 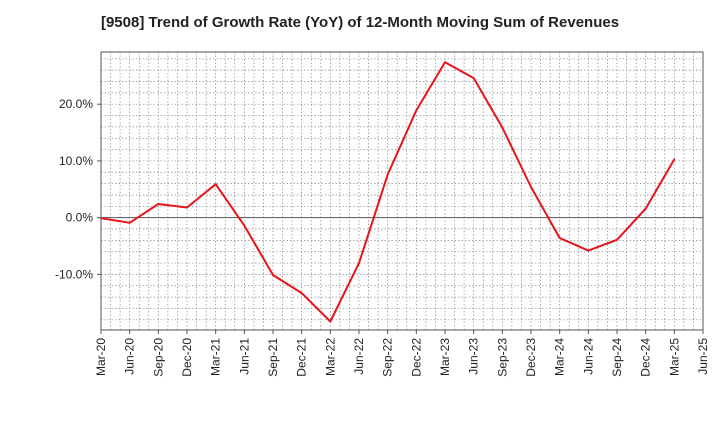 I want to click on y-tick-label: -10.0%, so click(x=74, y=274).